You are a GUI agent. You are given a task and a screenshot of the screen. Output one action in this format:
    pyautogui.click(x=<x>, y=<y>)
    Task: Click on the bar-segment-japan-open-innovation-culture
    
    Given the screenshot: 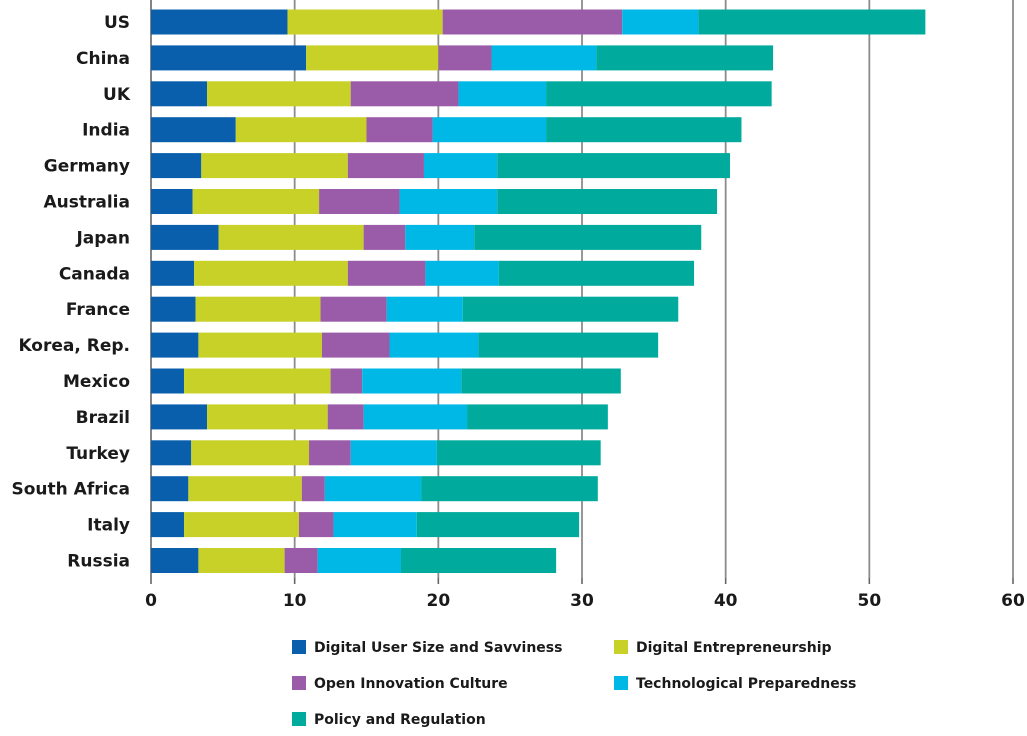 What is the action you would take?
    pyautogui.click(x=384, y=237)
    